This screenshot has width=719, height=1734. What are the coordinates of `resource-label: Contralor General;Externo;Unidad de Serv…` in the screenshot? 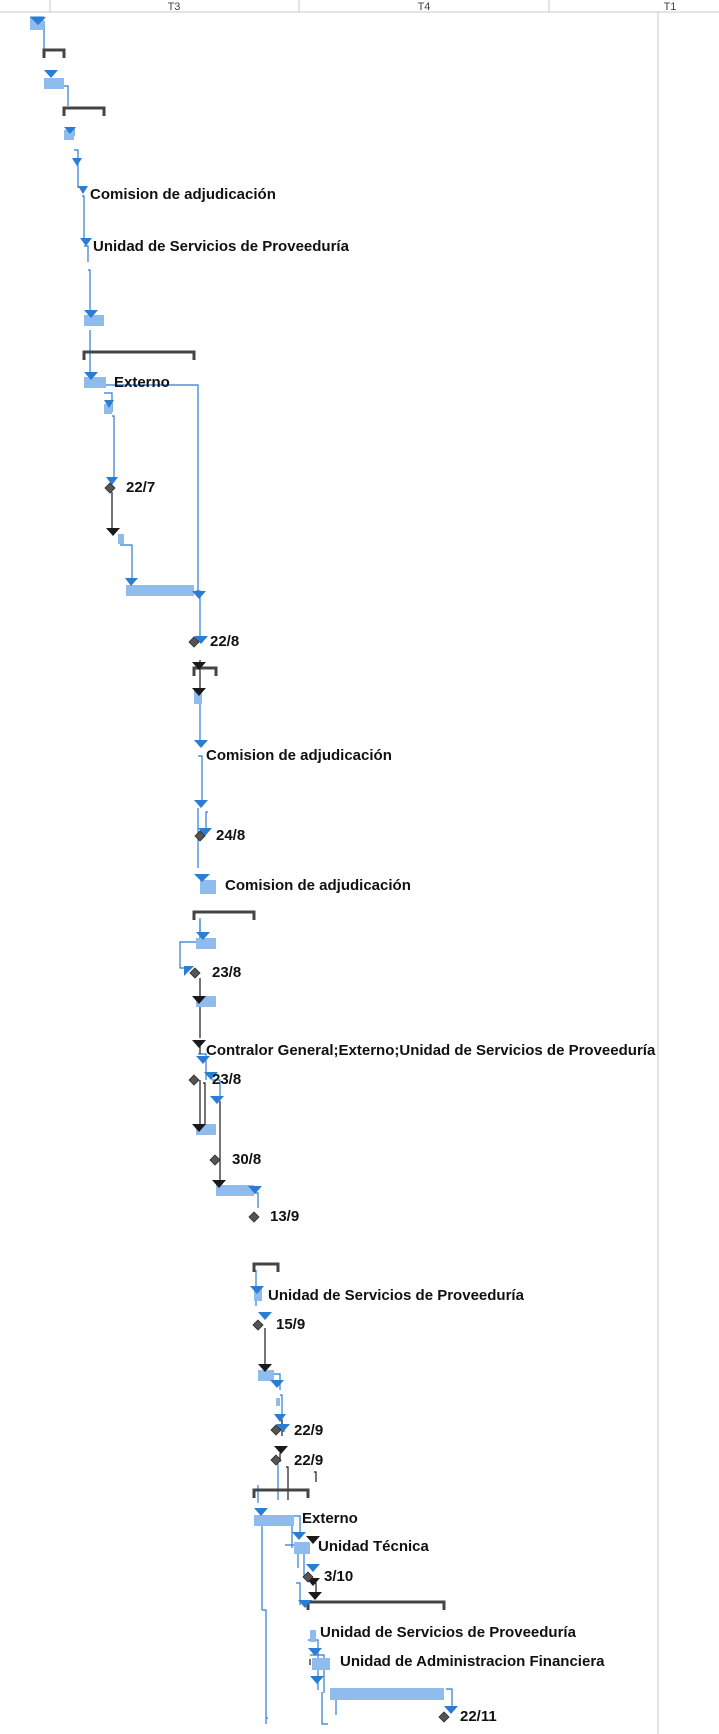 It's located at (431, 1050).